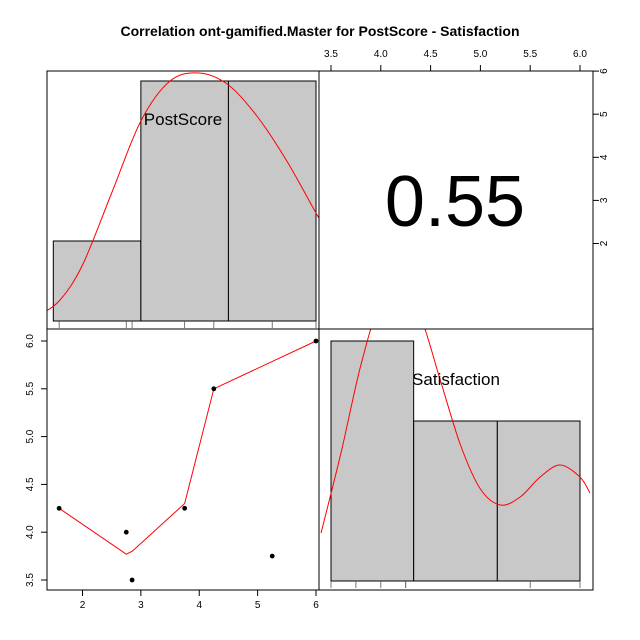 The height and width of the screenshot is (640, 640). Describe the element at coordinates (83, 605) in the screenshot. I see `bottom-tick-label-0: 2` at that location.